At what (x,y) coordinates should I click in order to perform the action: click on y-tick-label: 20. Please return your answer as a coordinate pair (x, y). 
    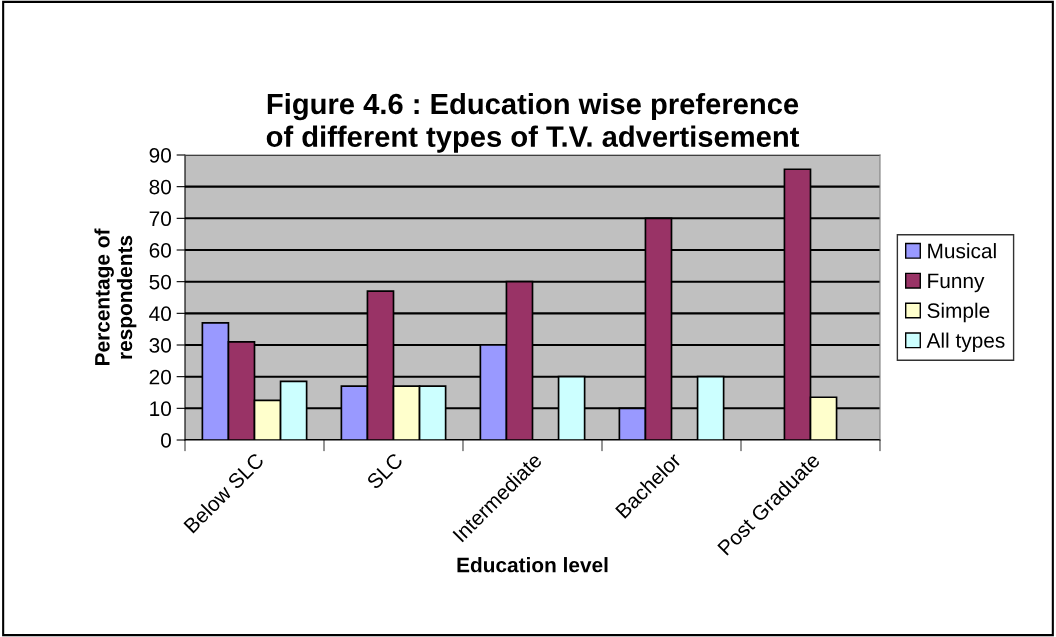
    Looking at the image, I should click on (160, 377).